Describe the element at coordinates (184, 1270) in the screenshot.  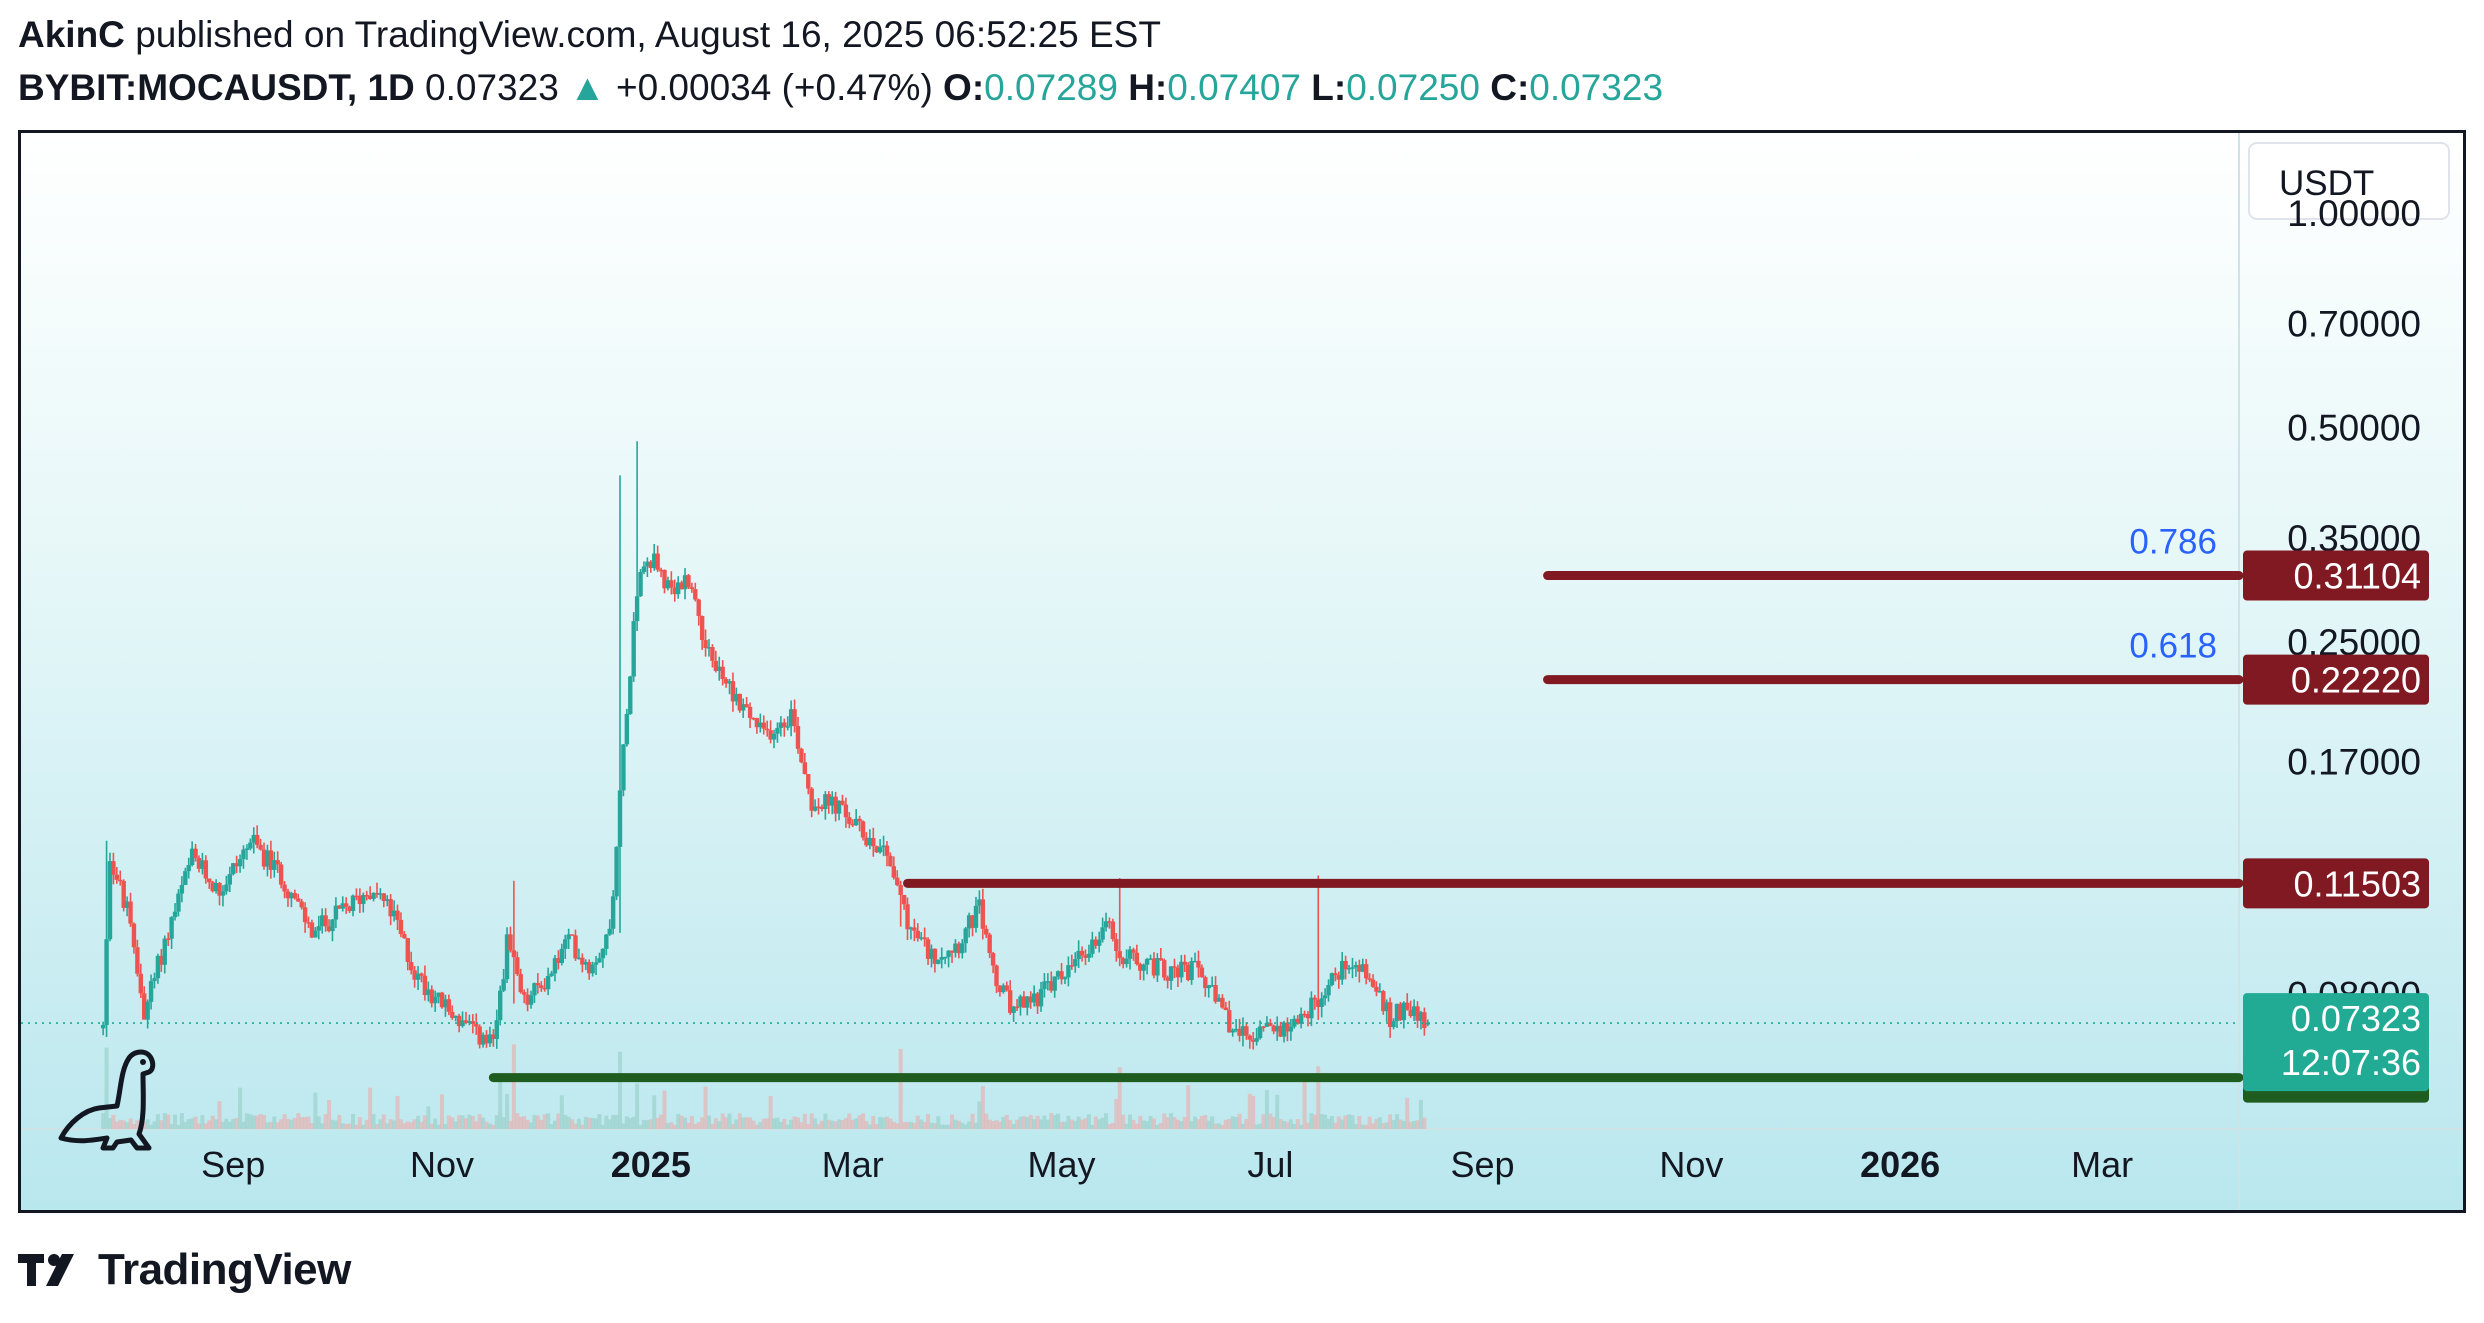
I see `footer-brand: TradingView` at that location.